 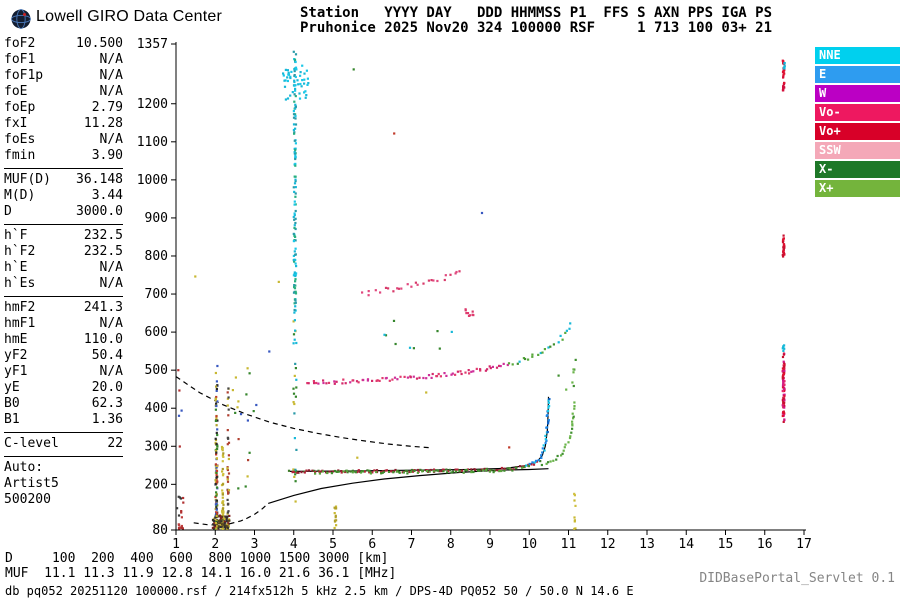 What do you see at coordinates (16, 355) in the screenshot?
I see `param-name: yF2` at bounding box center [16, 355].